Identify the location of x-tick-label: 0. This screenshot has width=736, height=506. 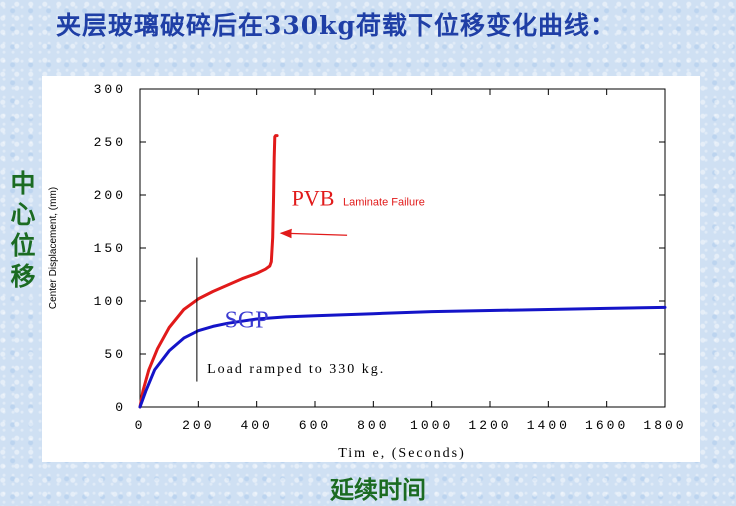
(140, 425).